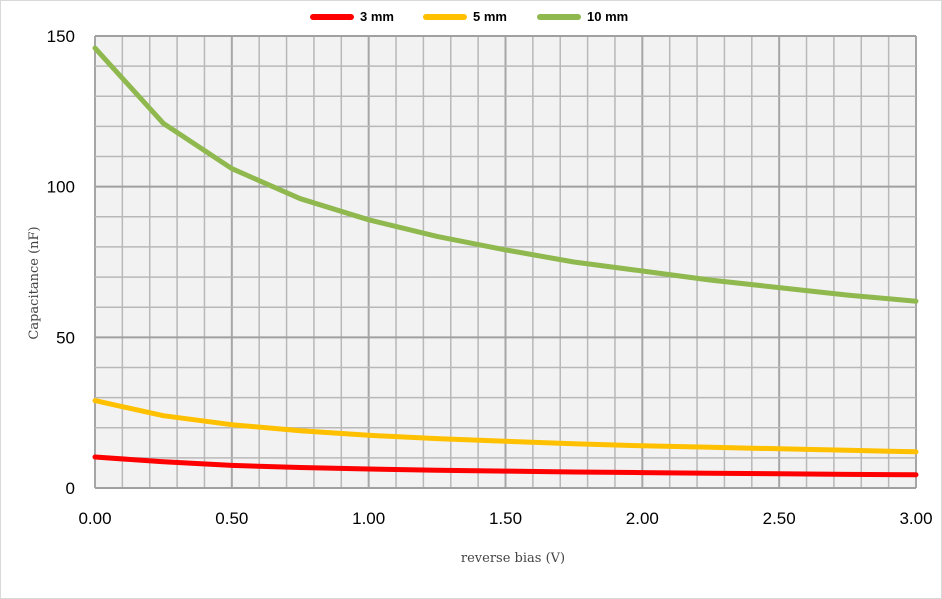  I want to click on legend-label: 10 mm, so click(607, 16).